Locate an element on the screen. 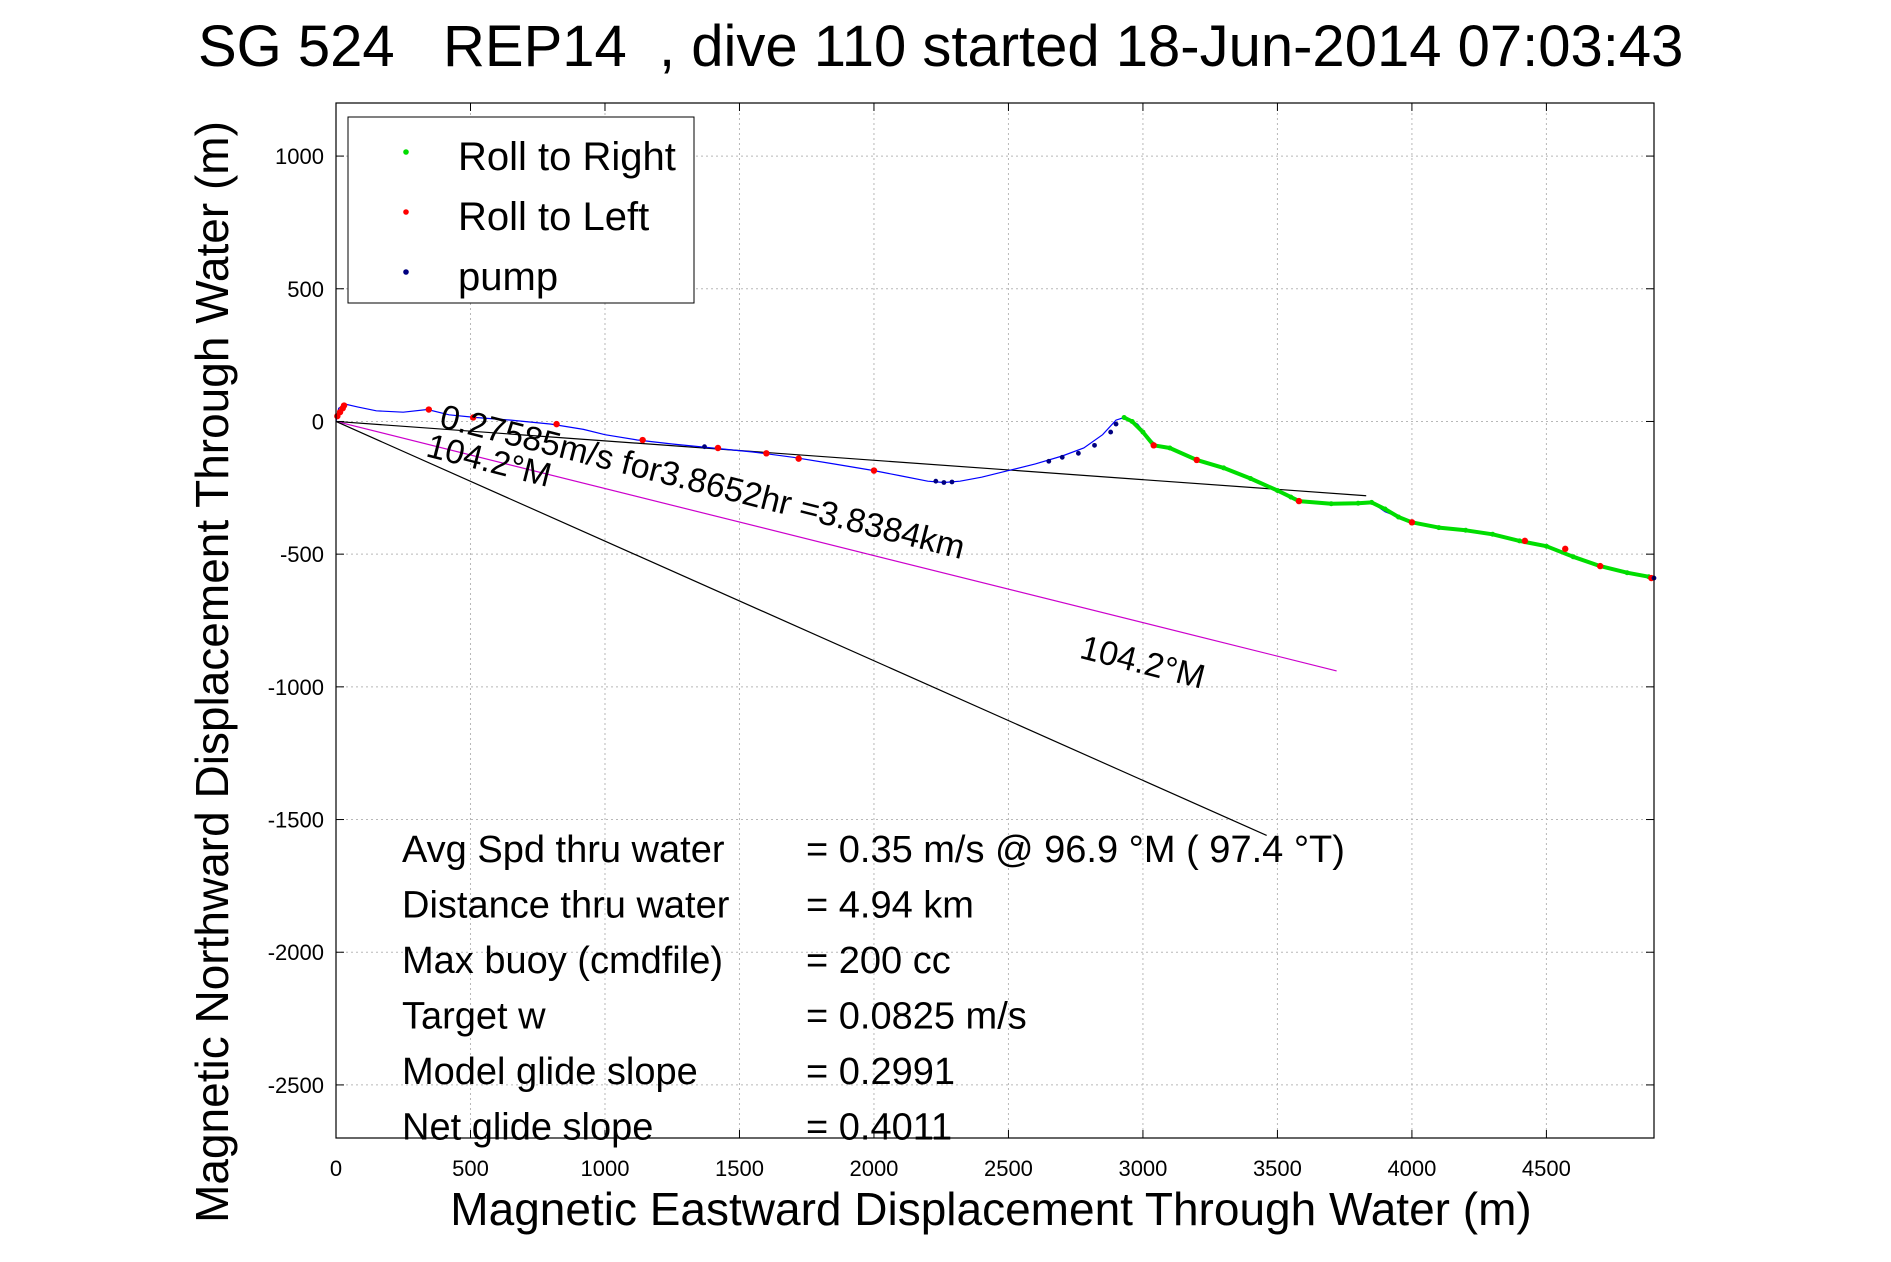 The height and width of the screenshot is (1262, 1891). y-tick-label: -500 is located at coordinates (302, 554).